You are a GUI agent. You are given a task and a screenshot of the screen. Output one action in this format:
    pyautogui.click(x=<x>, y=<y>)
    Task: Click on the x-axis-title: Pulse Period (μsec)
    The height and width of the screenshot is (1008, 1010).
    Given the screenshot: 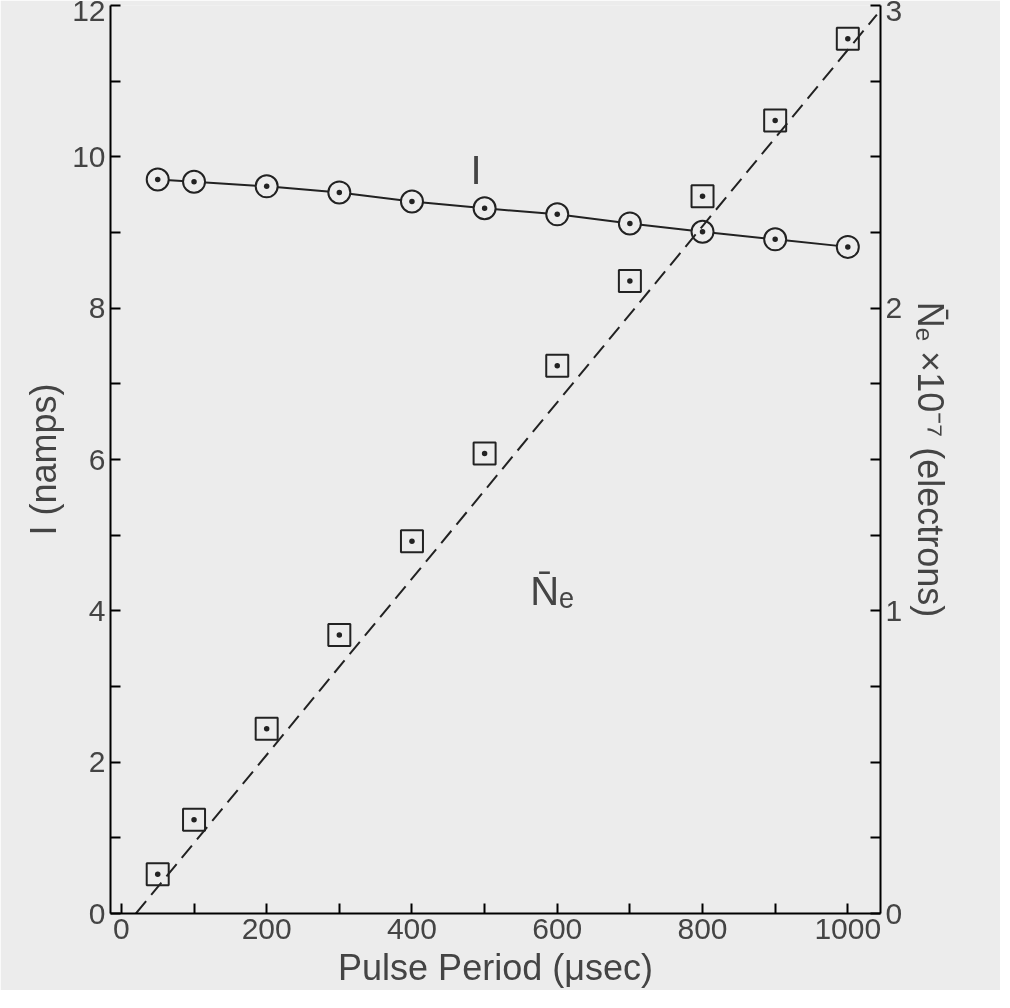 What is the action you would take?
    pyautogui.click(x=495, y=967)
    